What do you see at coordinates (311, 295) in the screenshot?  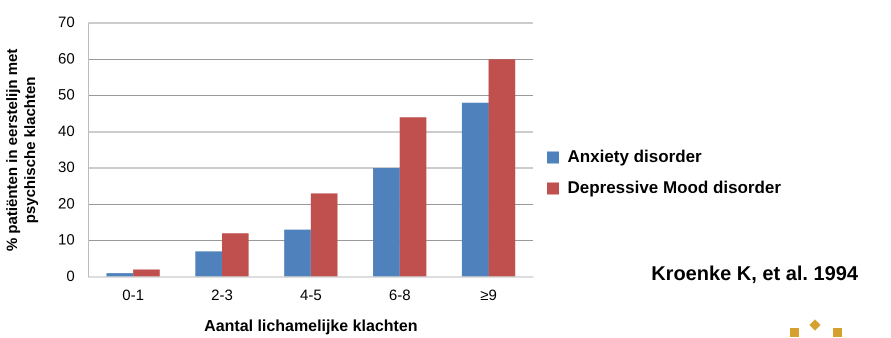 I see `x-tick-label: 4-5` at bounding box center [311, 295].